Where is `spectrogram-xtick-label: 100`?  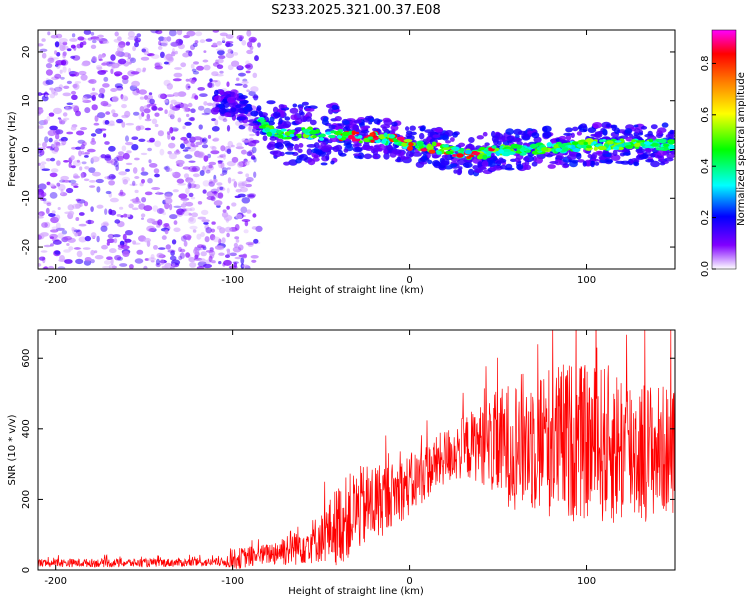 spectrogram-xtick-label: 100 is located at coordinates (586, 280).